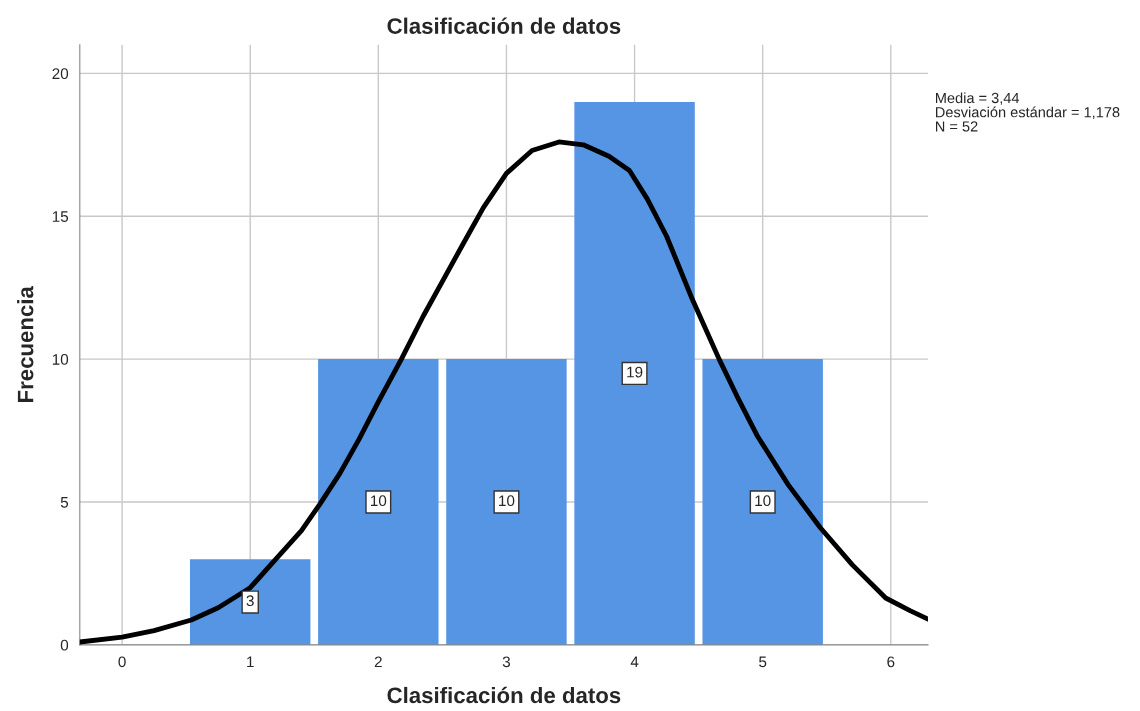 Image resolution: width=1140 pixels, height=711 pixels. I want to click on text: Desviación estándar = 1,178, so click(1028, 113).